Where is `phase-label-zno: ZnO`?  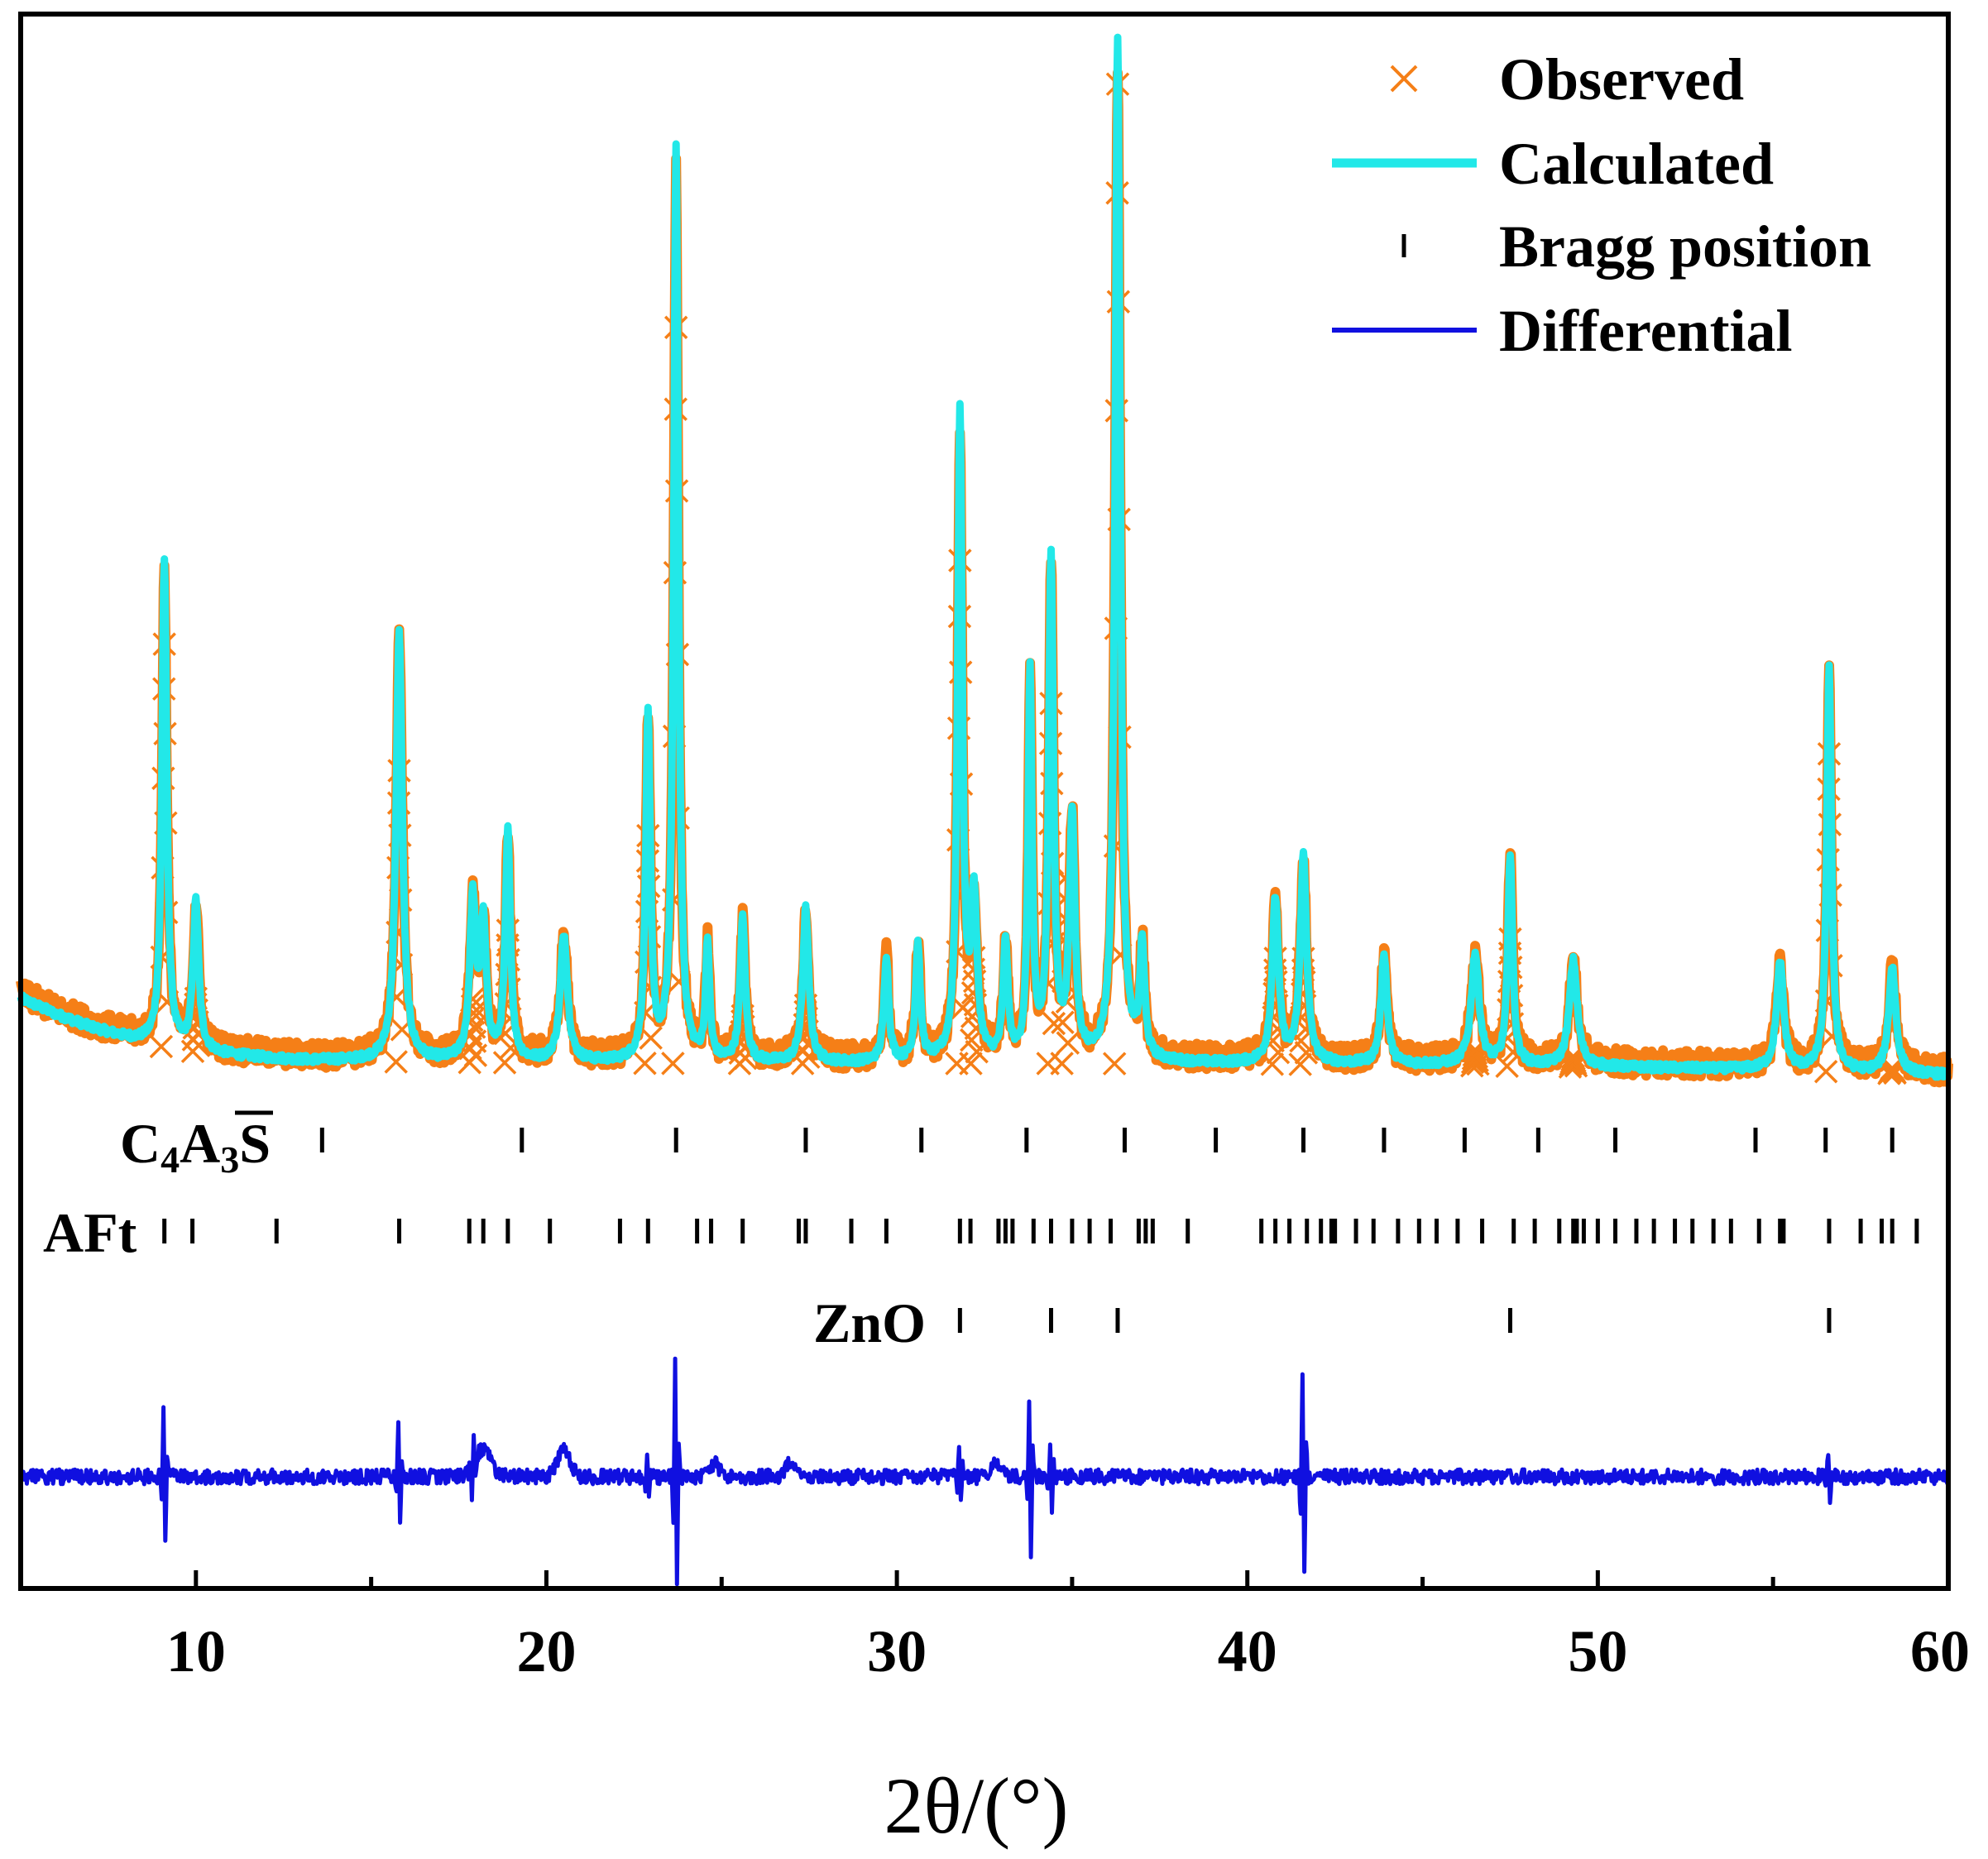
phase-label-zno: ZnO is located at coordinates (869, 1322).